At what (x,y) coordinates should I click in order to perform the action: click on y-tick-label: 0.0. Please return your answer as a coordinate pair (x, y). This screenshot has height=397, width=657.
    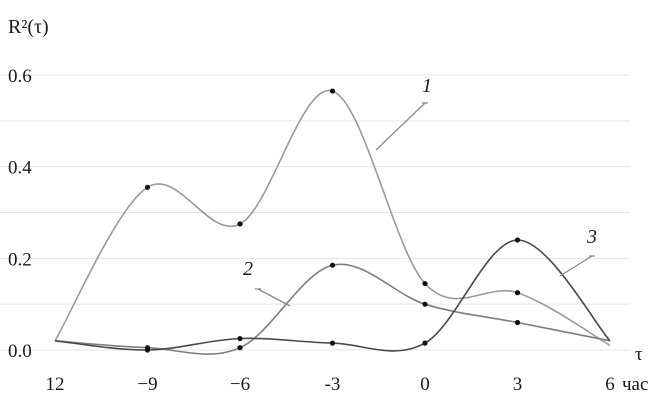
    Looking at the image, I should click on (20, 351).